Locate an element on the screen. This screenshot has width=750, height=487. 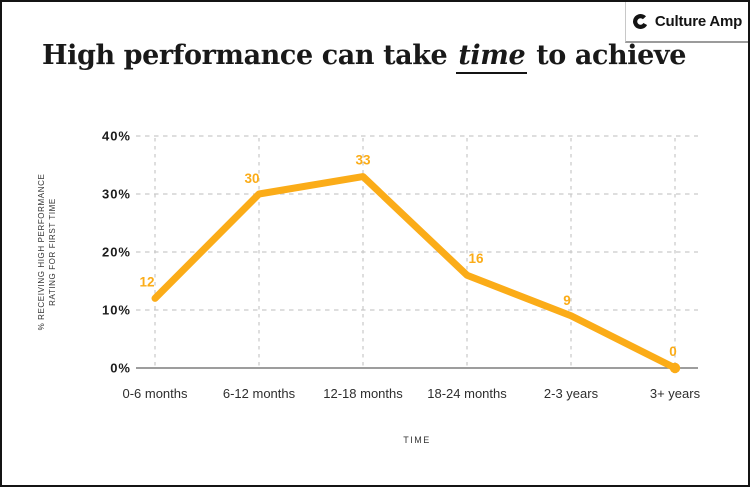
y-tick-label: 0% is located at coordinates (120, 368).